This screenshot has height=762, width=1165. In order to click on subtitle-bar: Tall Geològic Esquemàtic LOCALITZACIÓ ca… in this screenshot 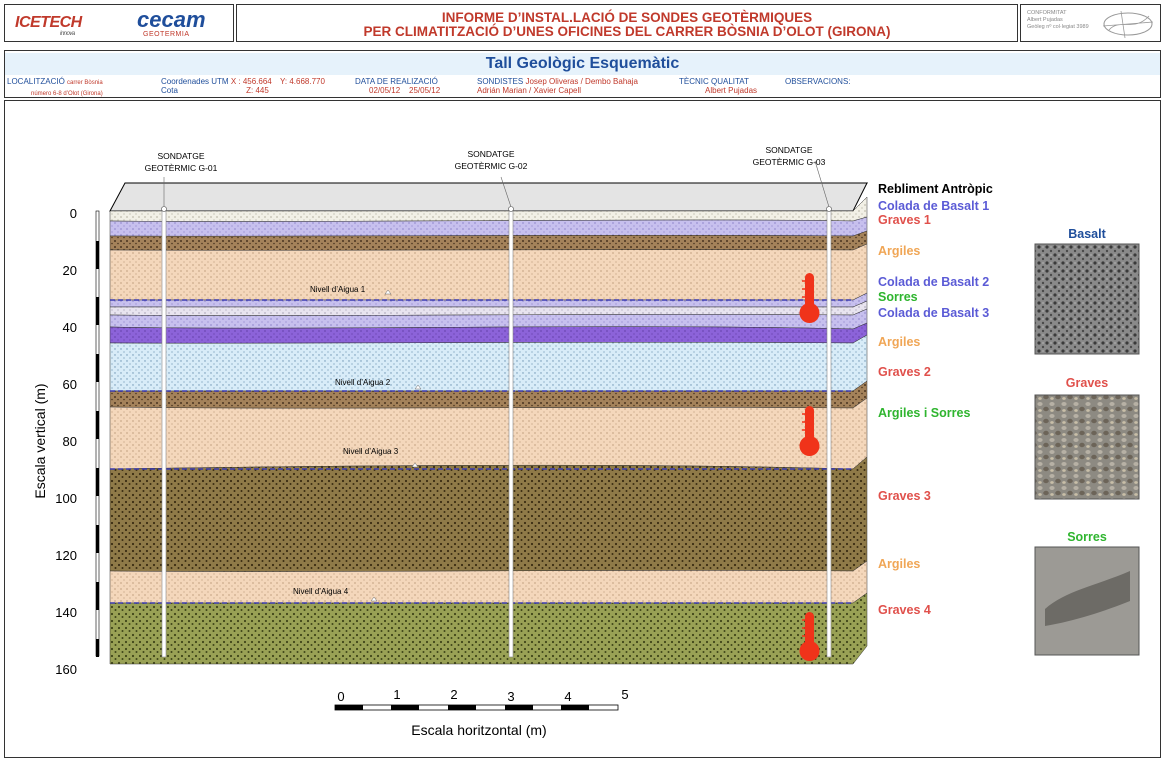, I will do `click(582, 74)`.